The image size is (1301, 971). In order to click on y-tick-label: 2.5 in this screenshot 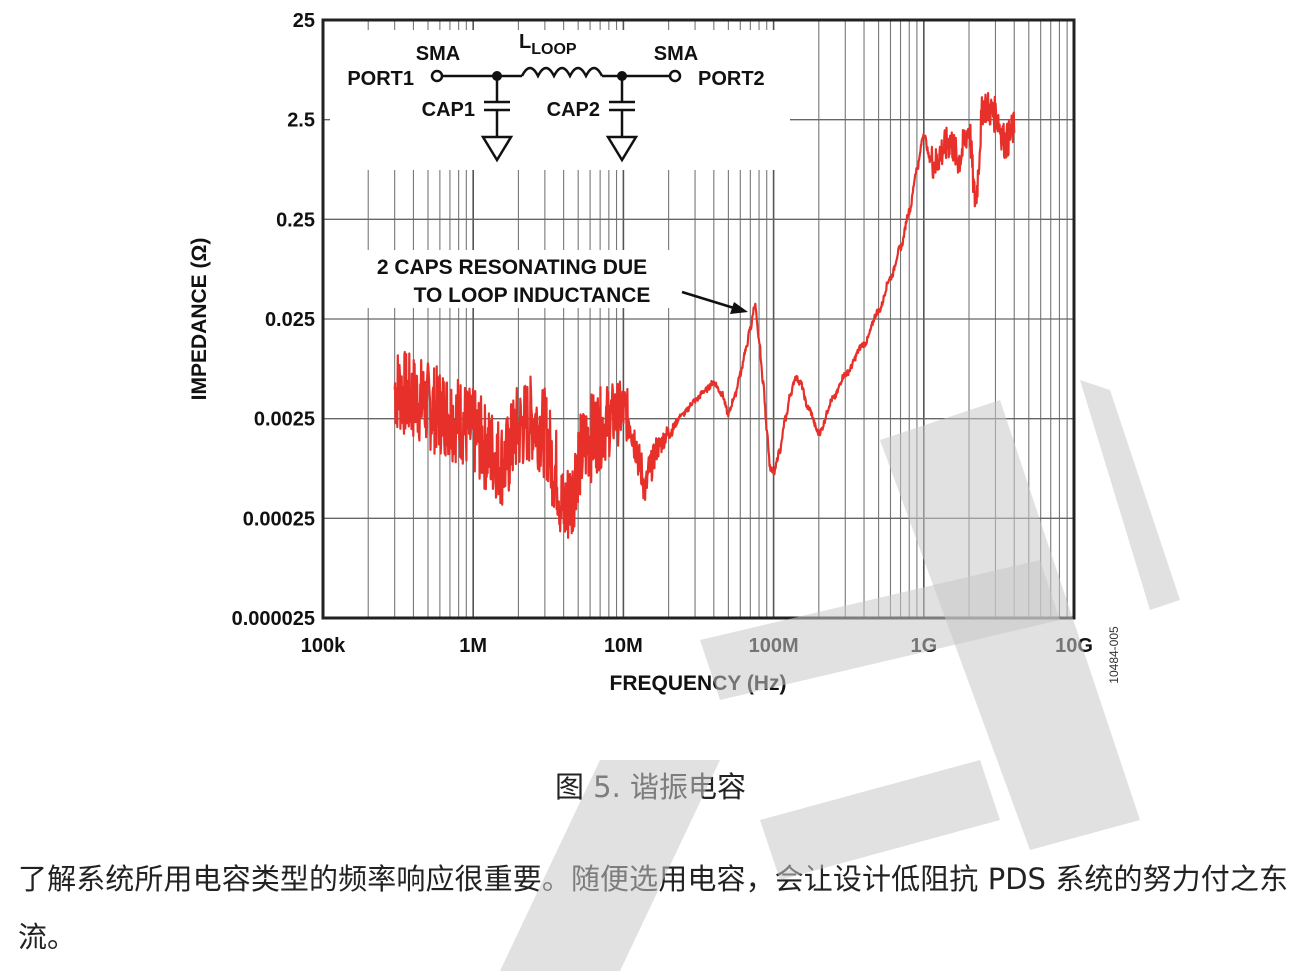, I will do `click(301, 121)`.